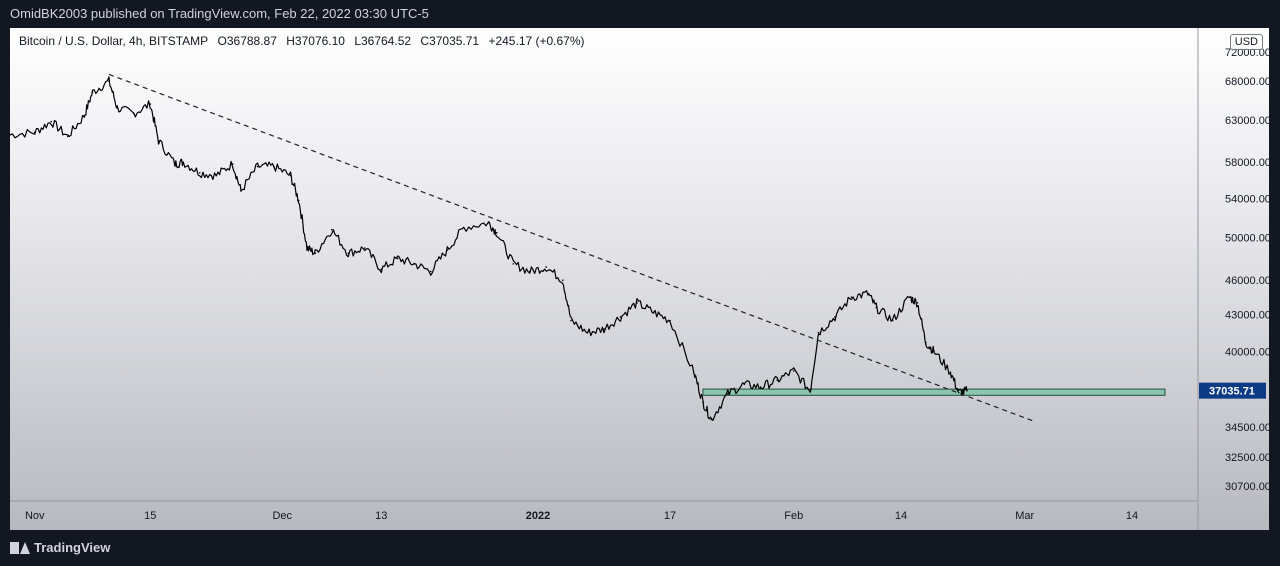 The height and width of the screenshot is (566, 1280). What do you see at coordinates (1247, 487) in the screenshot?
I see `price-tick-label: 30700.00` at bounding box center [1247, 487].